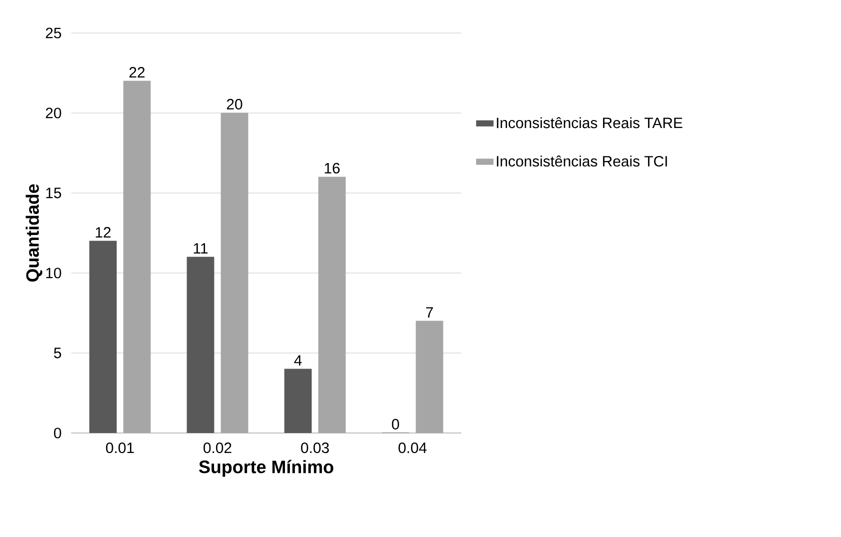  What do you see at coordinates (54, 113) in the screenshot?
I see `y-tick-label: 20` at bounding box center [54, 113].